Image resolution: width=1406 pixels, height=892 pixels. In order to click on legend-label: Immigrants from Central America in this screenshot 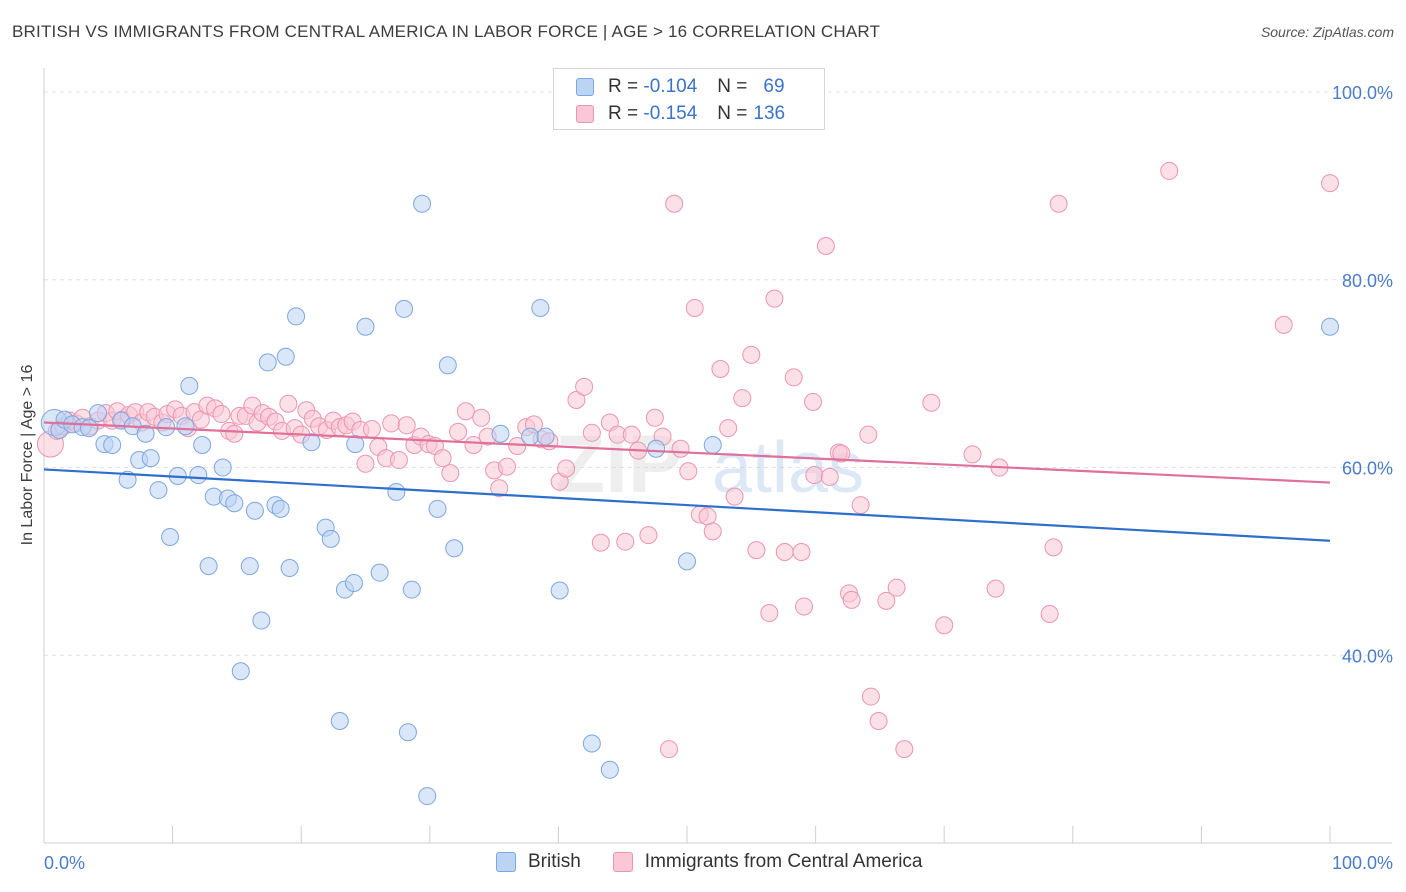, I will do `click(783, 861)`.